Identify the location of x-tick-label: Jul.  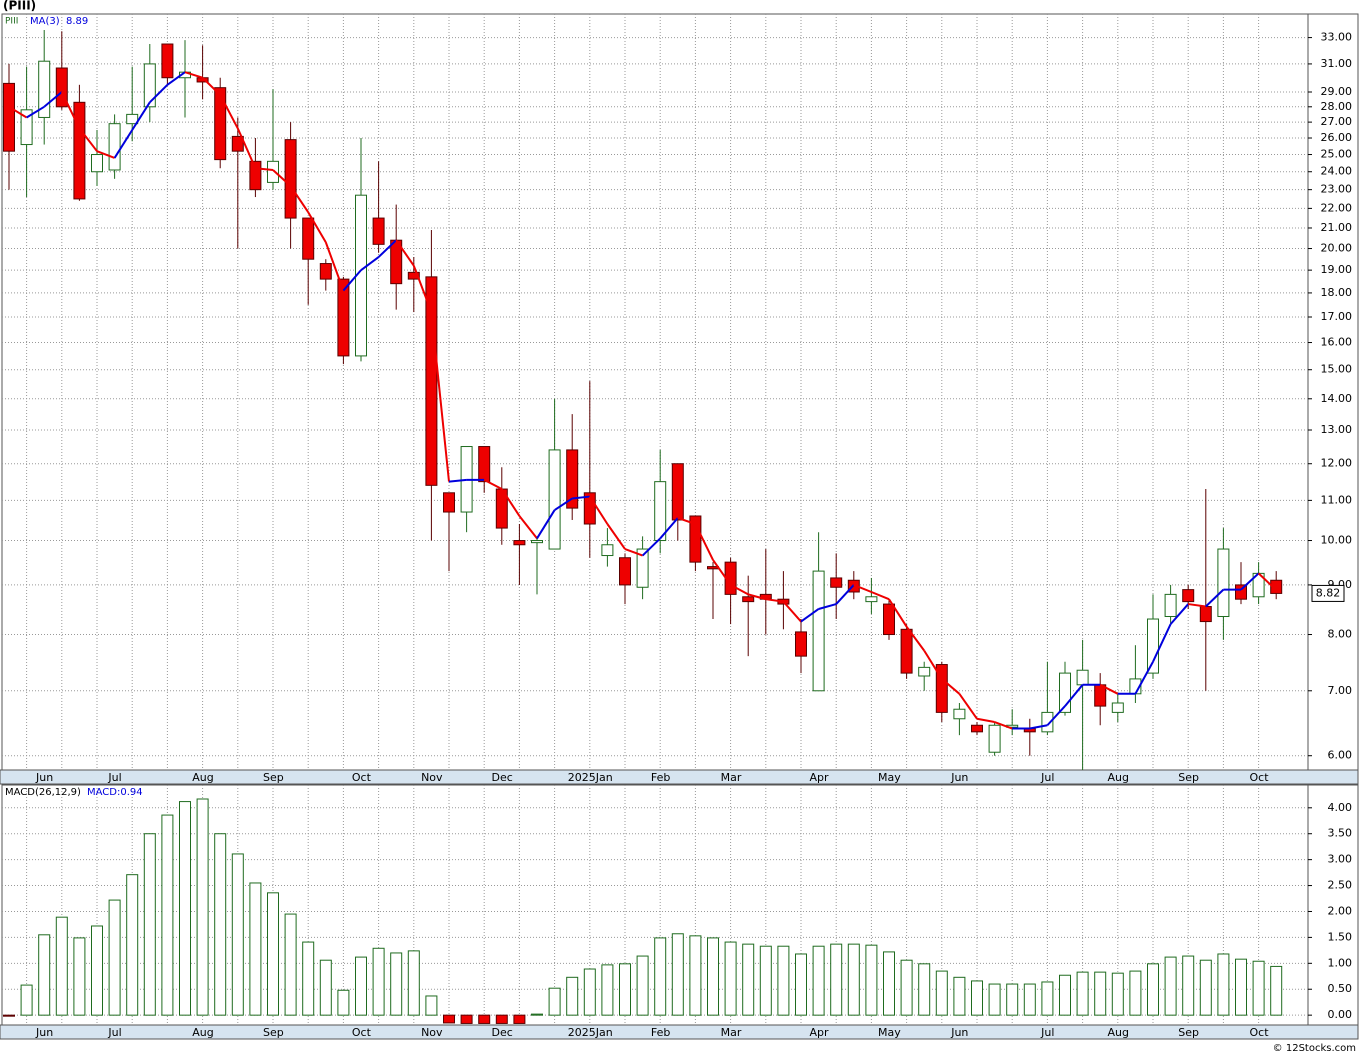
(1047, 777).